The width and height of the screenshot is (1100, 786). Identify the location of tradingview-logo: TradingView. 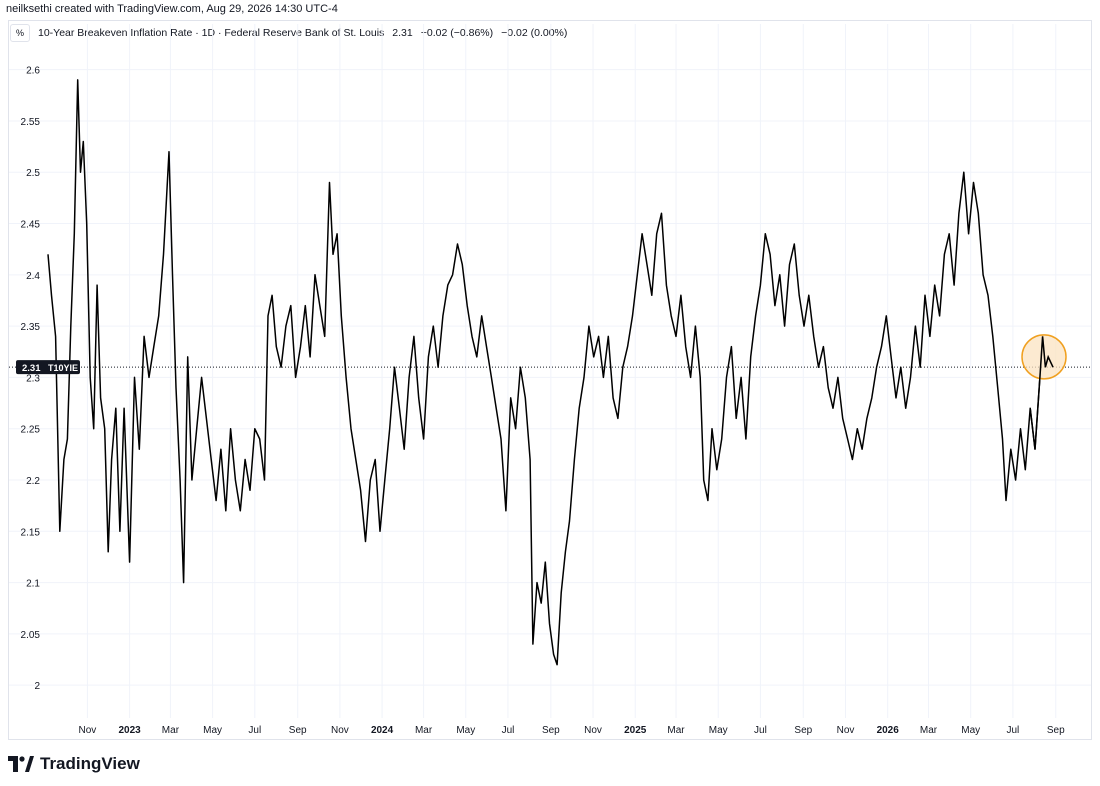
(74, 764).